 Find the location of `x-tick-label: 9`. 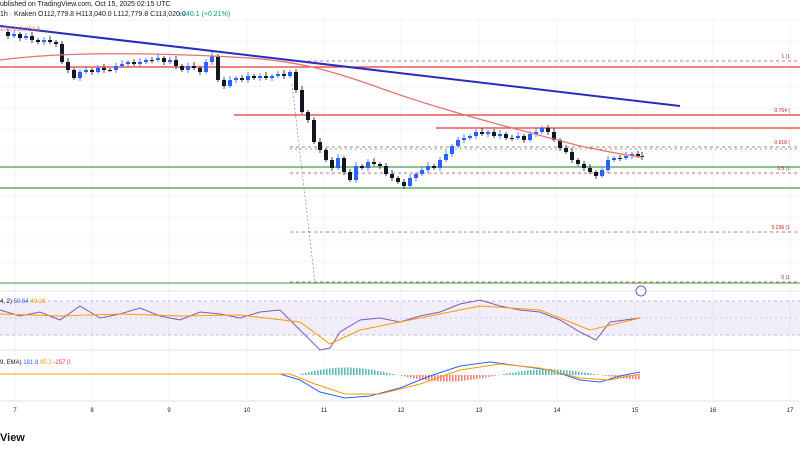

x-tick-label: 9 is located at coordinates (169, 411).